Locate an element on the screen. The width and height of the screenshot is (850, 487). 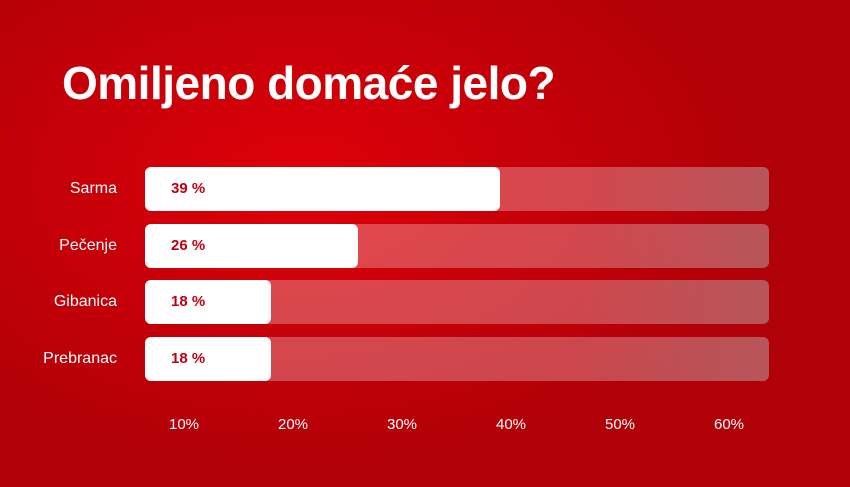
x-tick-label: 10% is located at coordinates (184, 424).